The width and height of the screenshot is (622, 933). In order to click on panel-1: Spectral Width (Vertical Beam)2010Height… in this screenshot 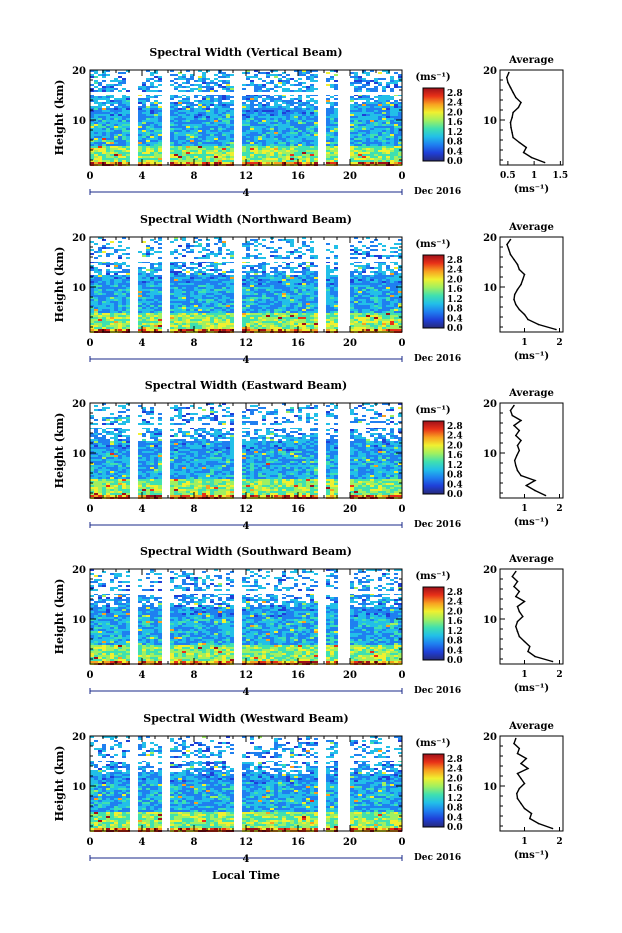, I will do `click(310, 122)`.